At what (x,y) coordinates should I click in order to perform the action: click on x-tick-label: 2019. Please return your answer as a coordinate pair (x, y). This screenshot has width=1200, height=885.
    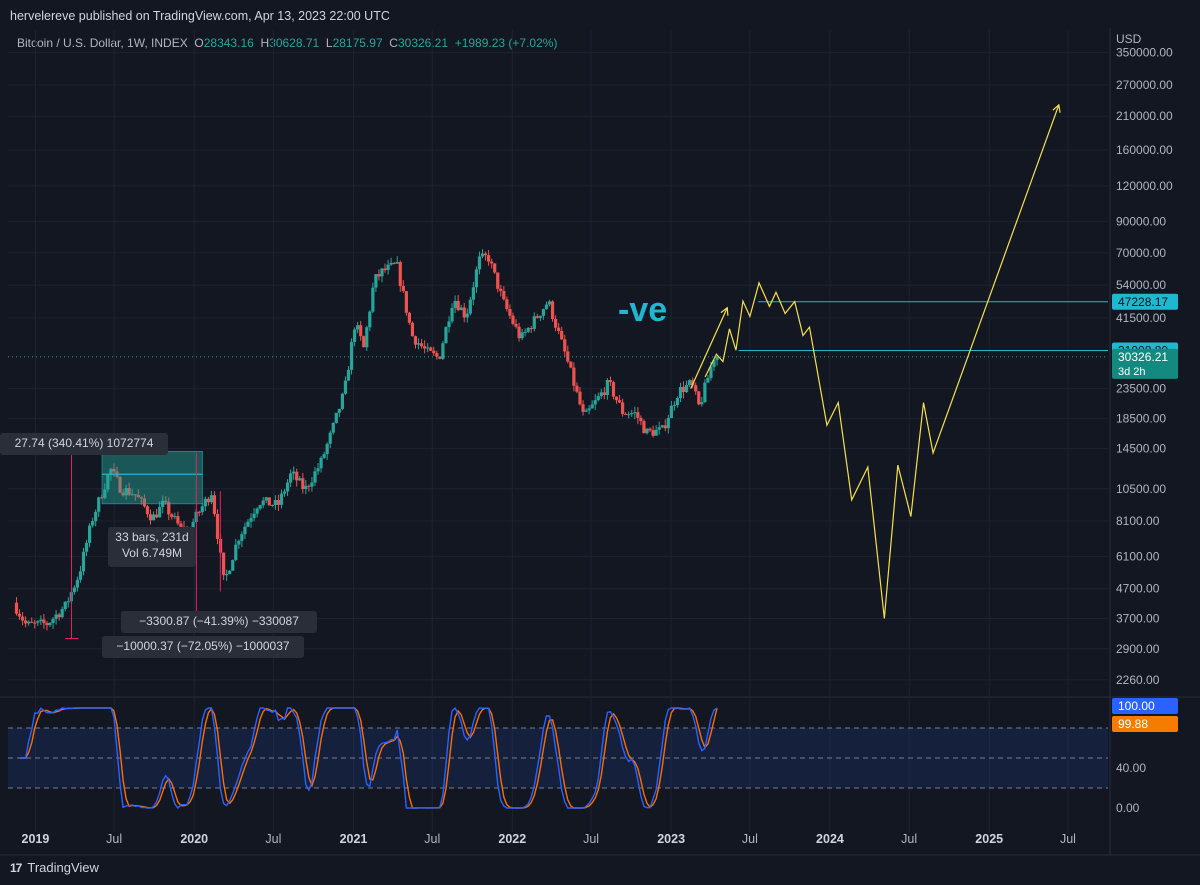
    Looking at the image, I should click on (36, 839).